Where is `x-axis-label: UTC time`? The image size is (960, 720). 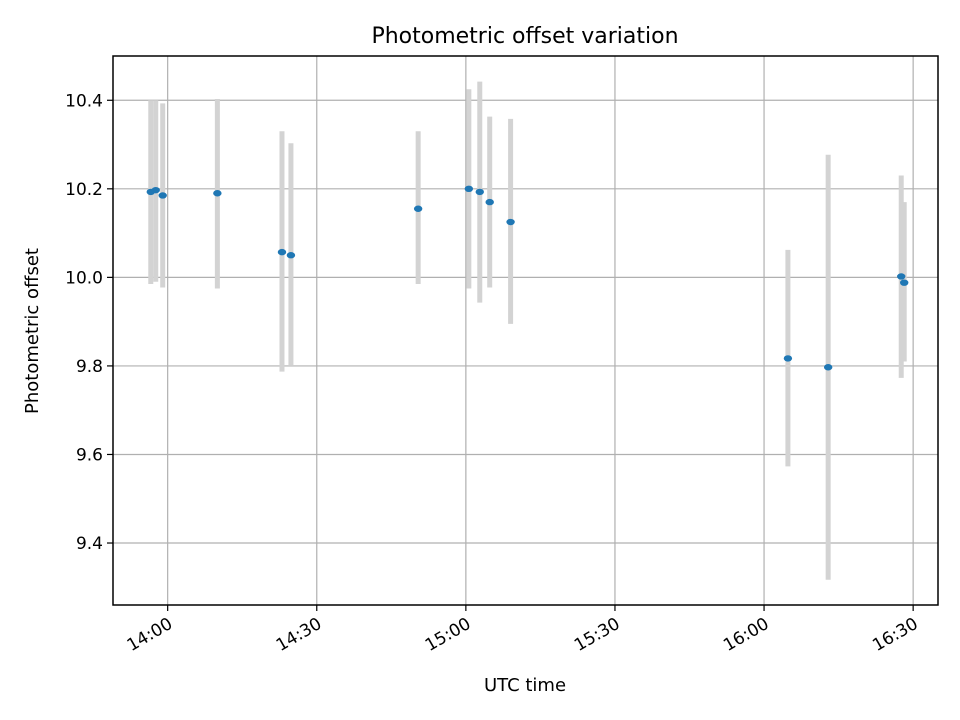 x-axis-label: UTC time is located at coordinates (525, 685).